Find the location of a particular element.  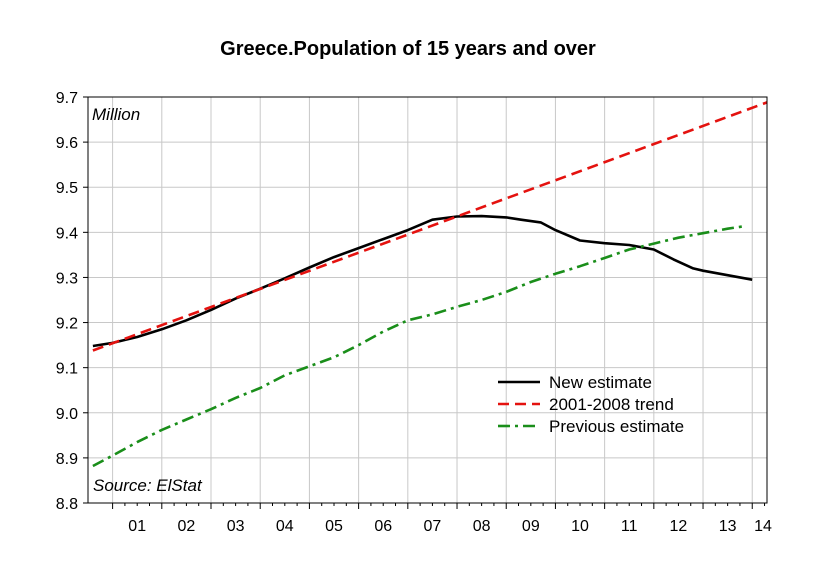

y-tick-label: 8.8 is located at coordinates (67, 504).